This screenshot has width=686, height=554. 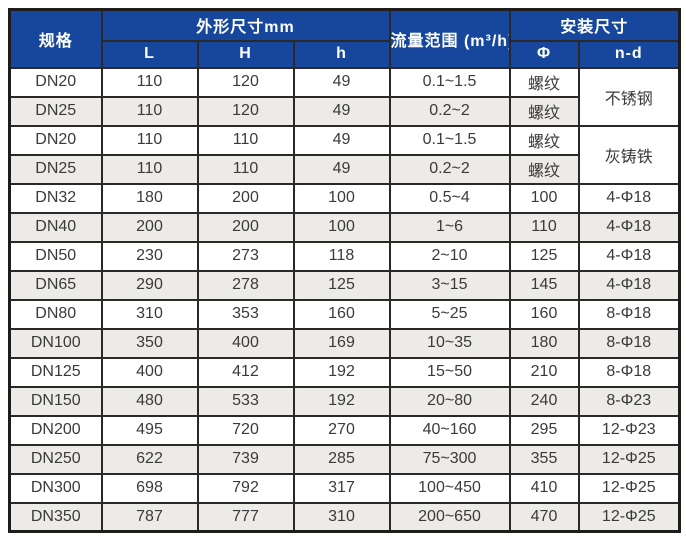 I want to click on cell-h: 739, so click(x=245, y=459).